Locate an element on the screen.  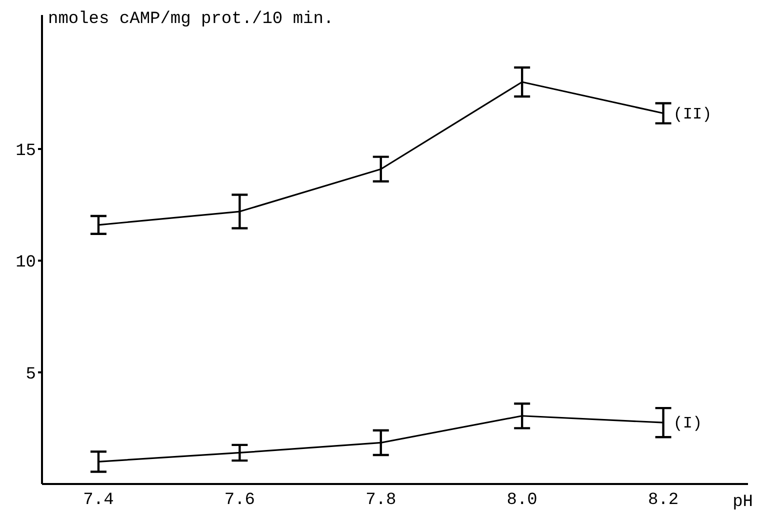
series-label: (I) is located at coordinates (687, 423).